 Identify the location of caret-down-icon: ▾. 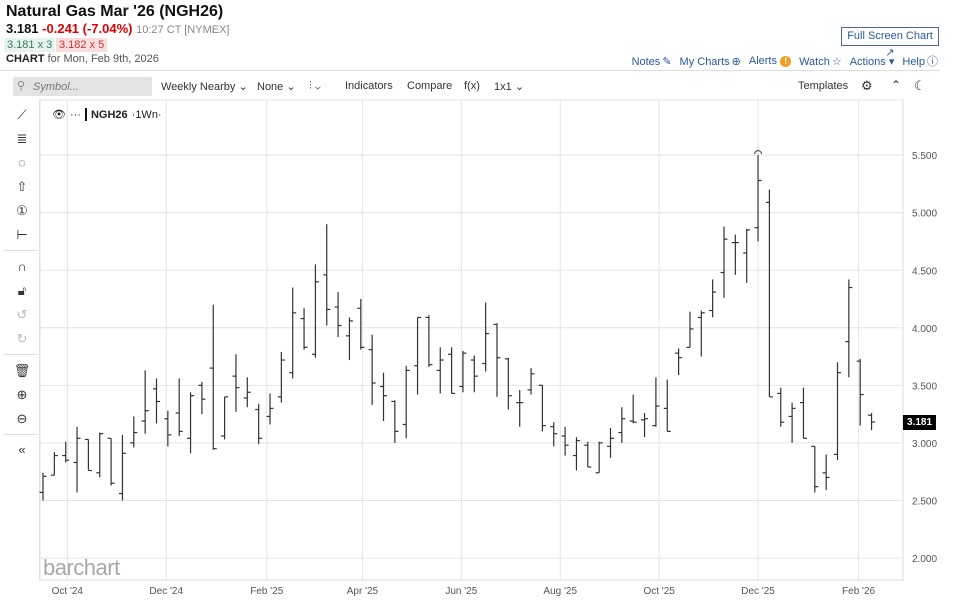
(891, 61).